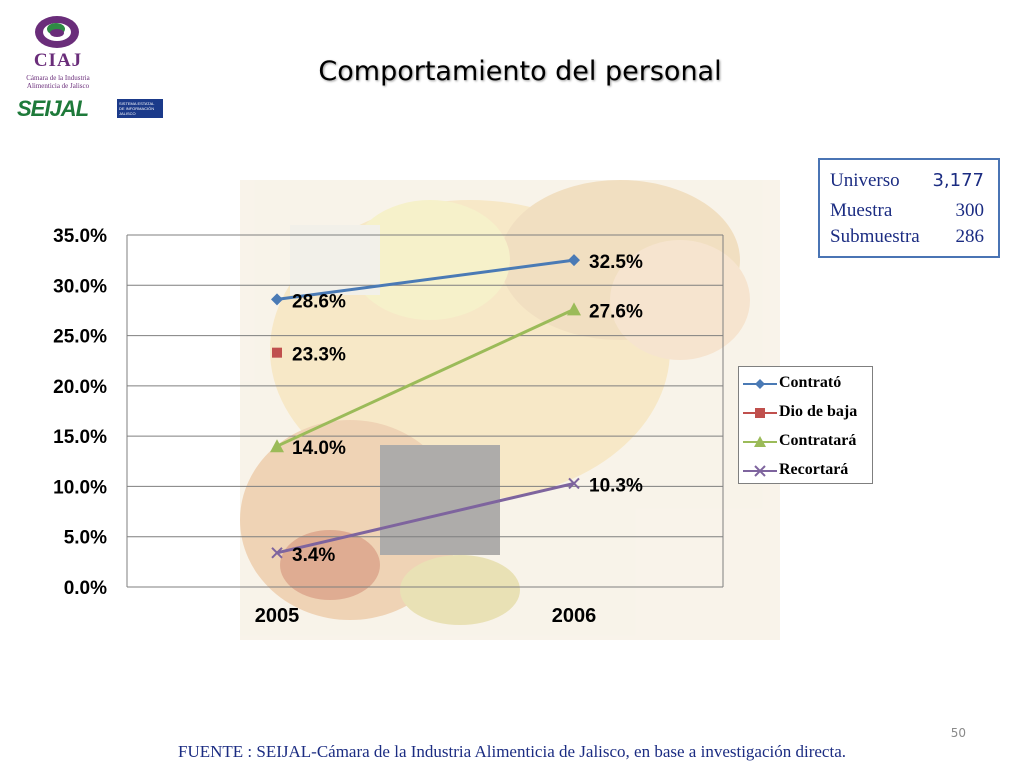 This screenshot has height=768, width=1024. I want to click on page-title: Comportamiento del personal, so click(520, 71).